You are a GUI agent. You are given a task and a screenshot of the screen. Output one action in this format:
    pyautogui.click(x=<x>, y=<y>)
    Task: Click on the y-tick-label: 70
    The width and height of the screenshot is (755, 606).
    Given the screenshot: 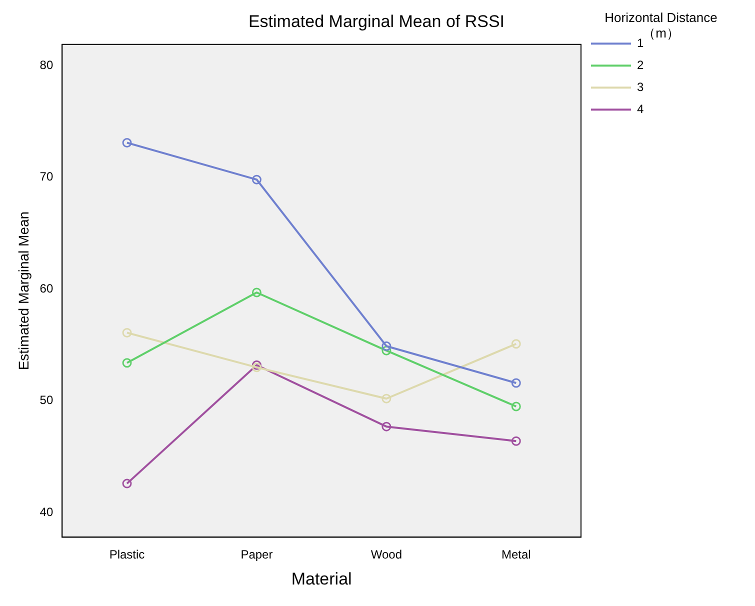 What is the action you would take?
    pyautogui.click(x=47, y=177)
    